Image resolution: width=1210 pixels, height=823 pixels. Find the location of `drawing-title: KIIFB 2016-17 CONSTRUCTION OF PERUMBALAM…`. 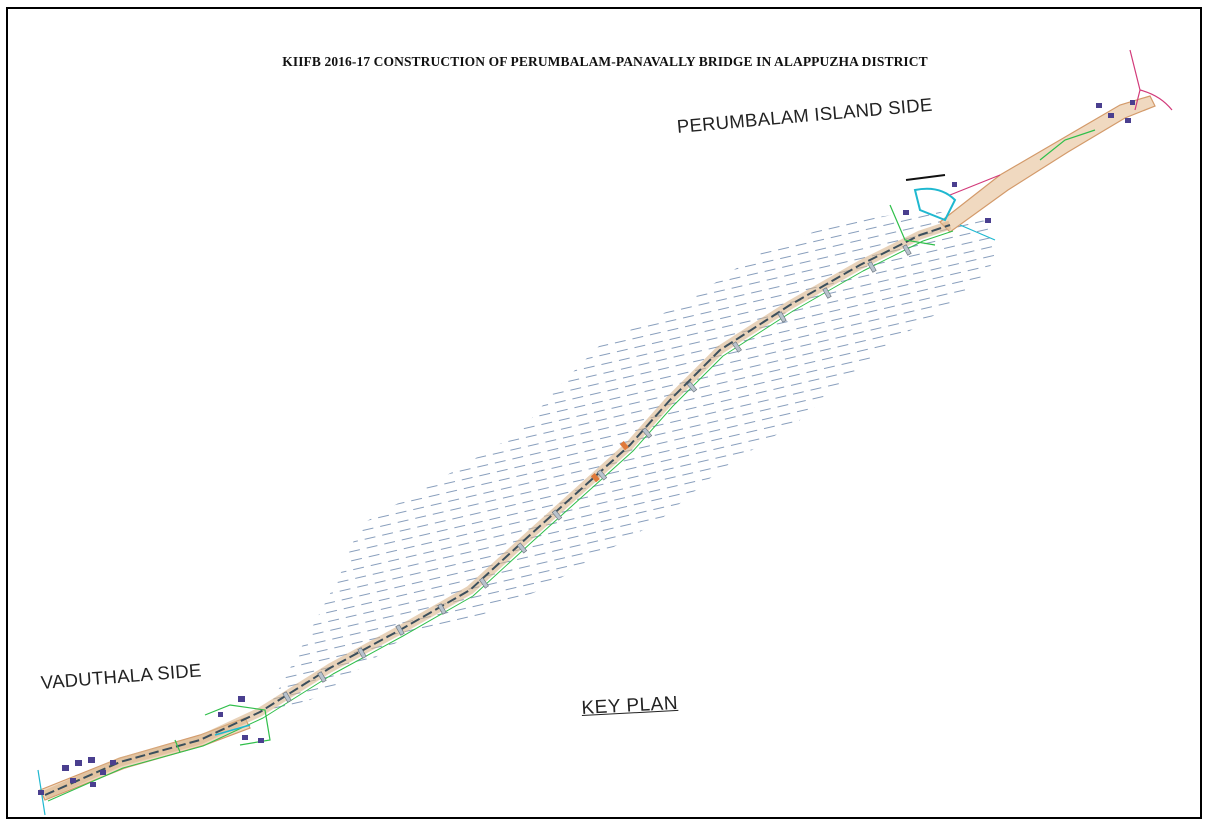

drawing-title: KIIFB 2016-17 CONSTRUCTION OF PERUMBALAM… is located at coordinates (605, 61).